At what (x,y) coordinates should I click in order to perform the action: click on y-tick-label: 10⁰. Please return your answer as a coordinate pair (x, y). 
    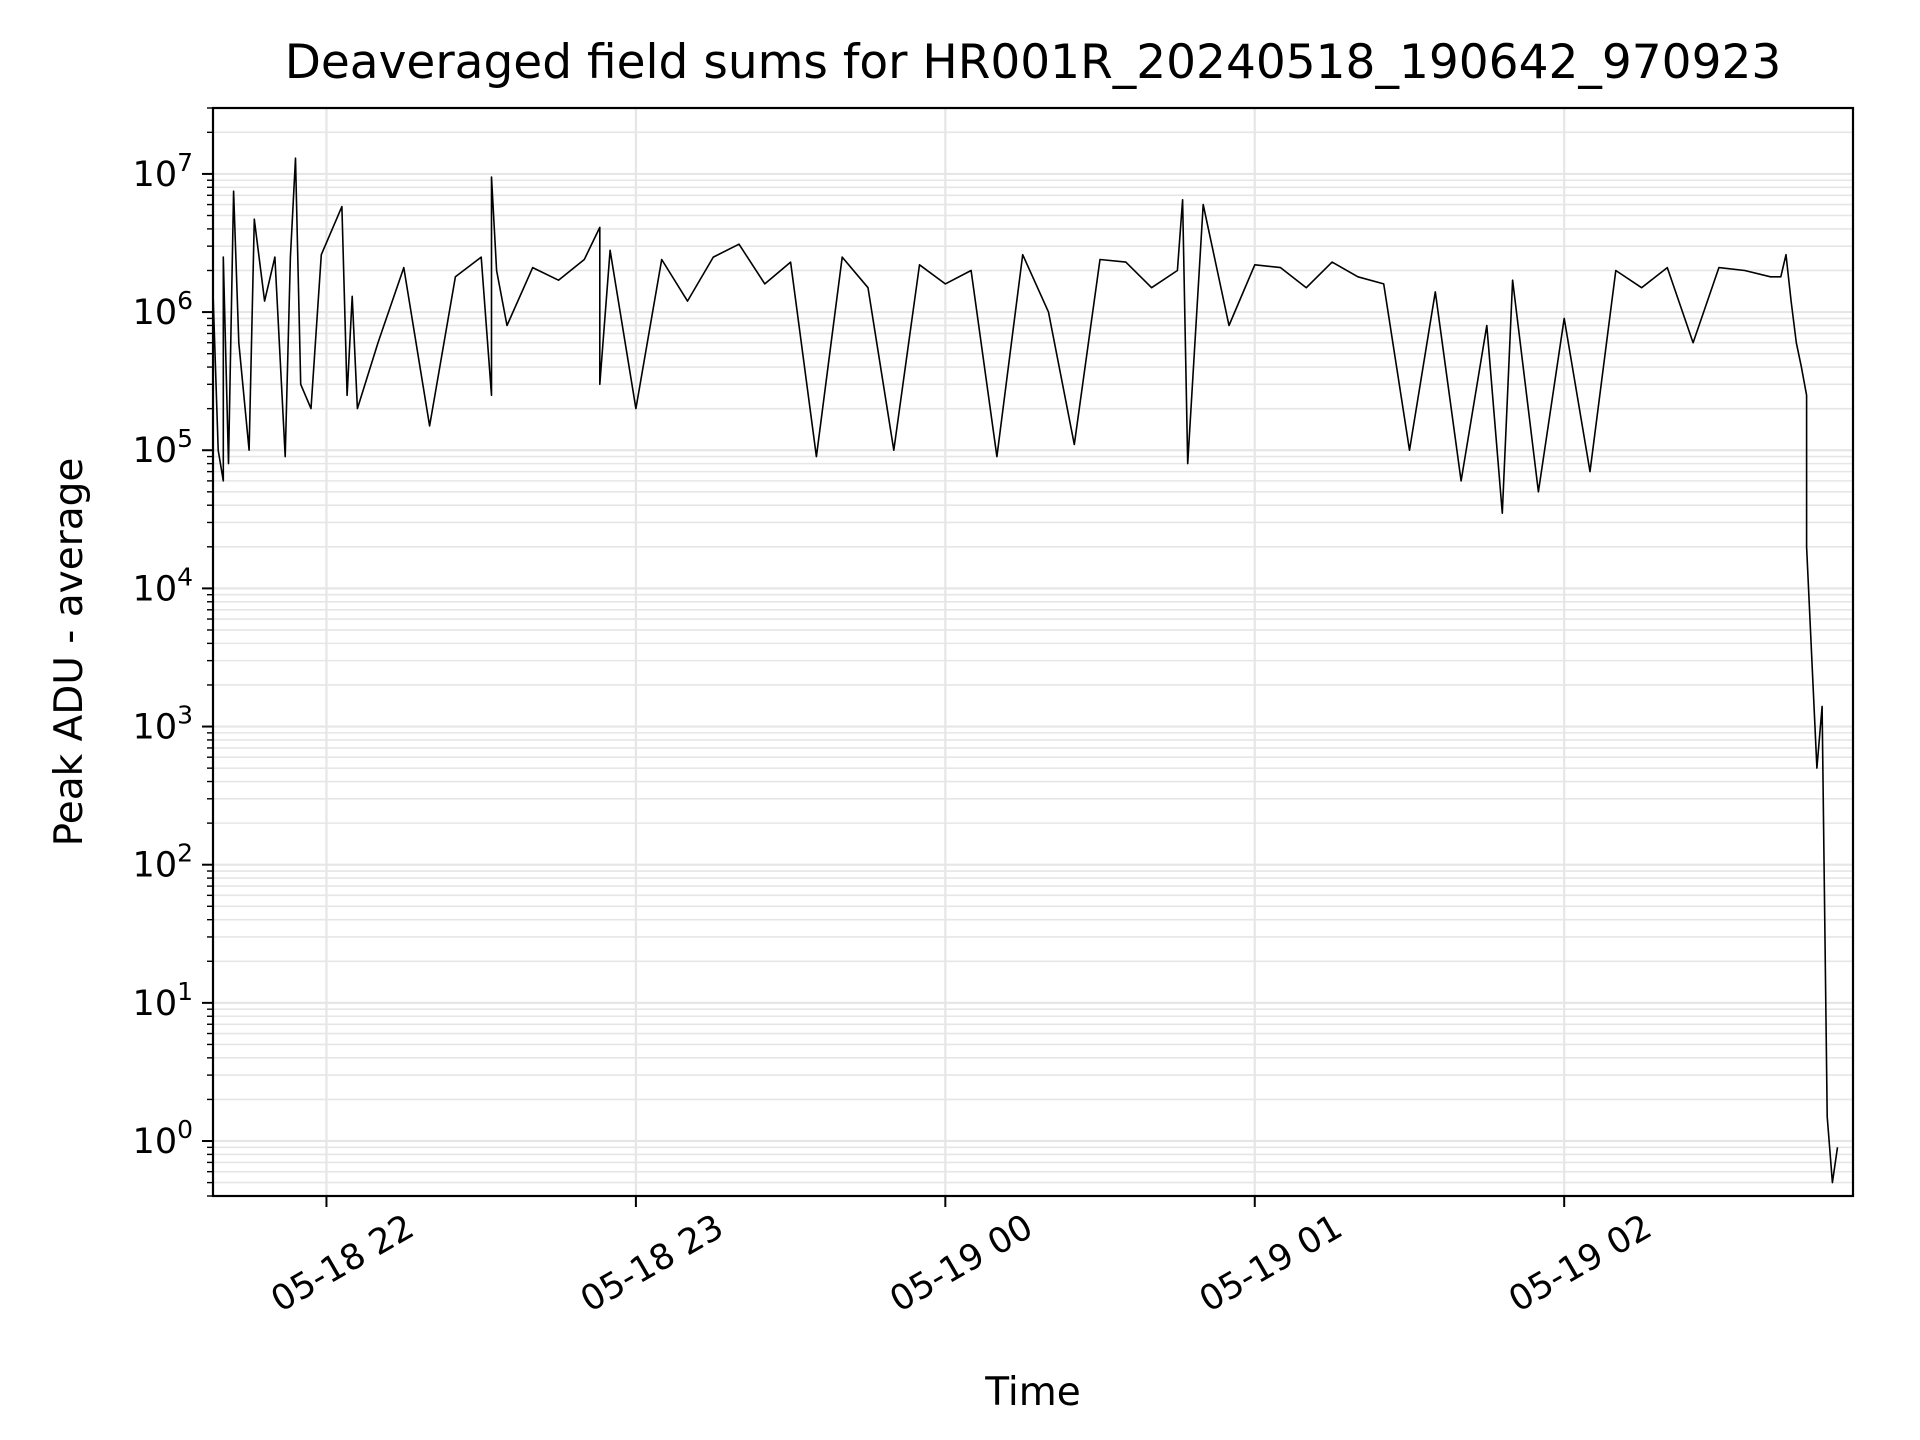
    Looking at the image, I should click on (163, 1138).